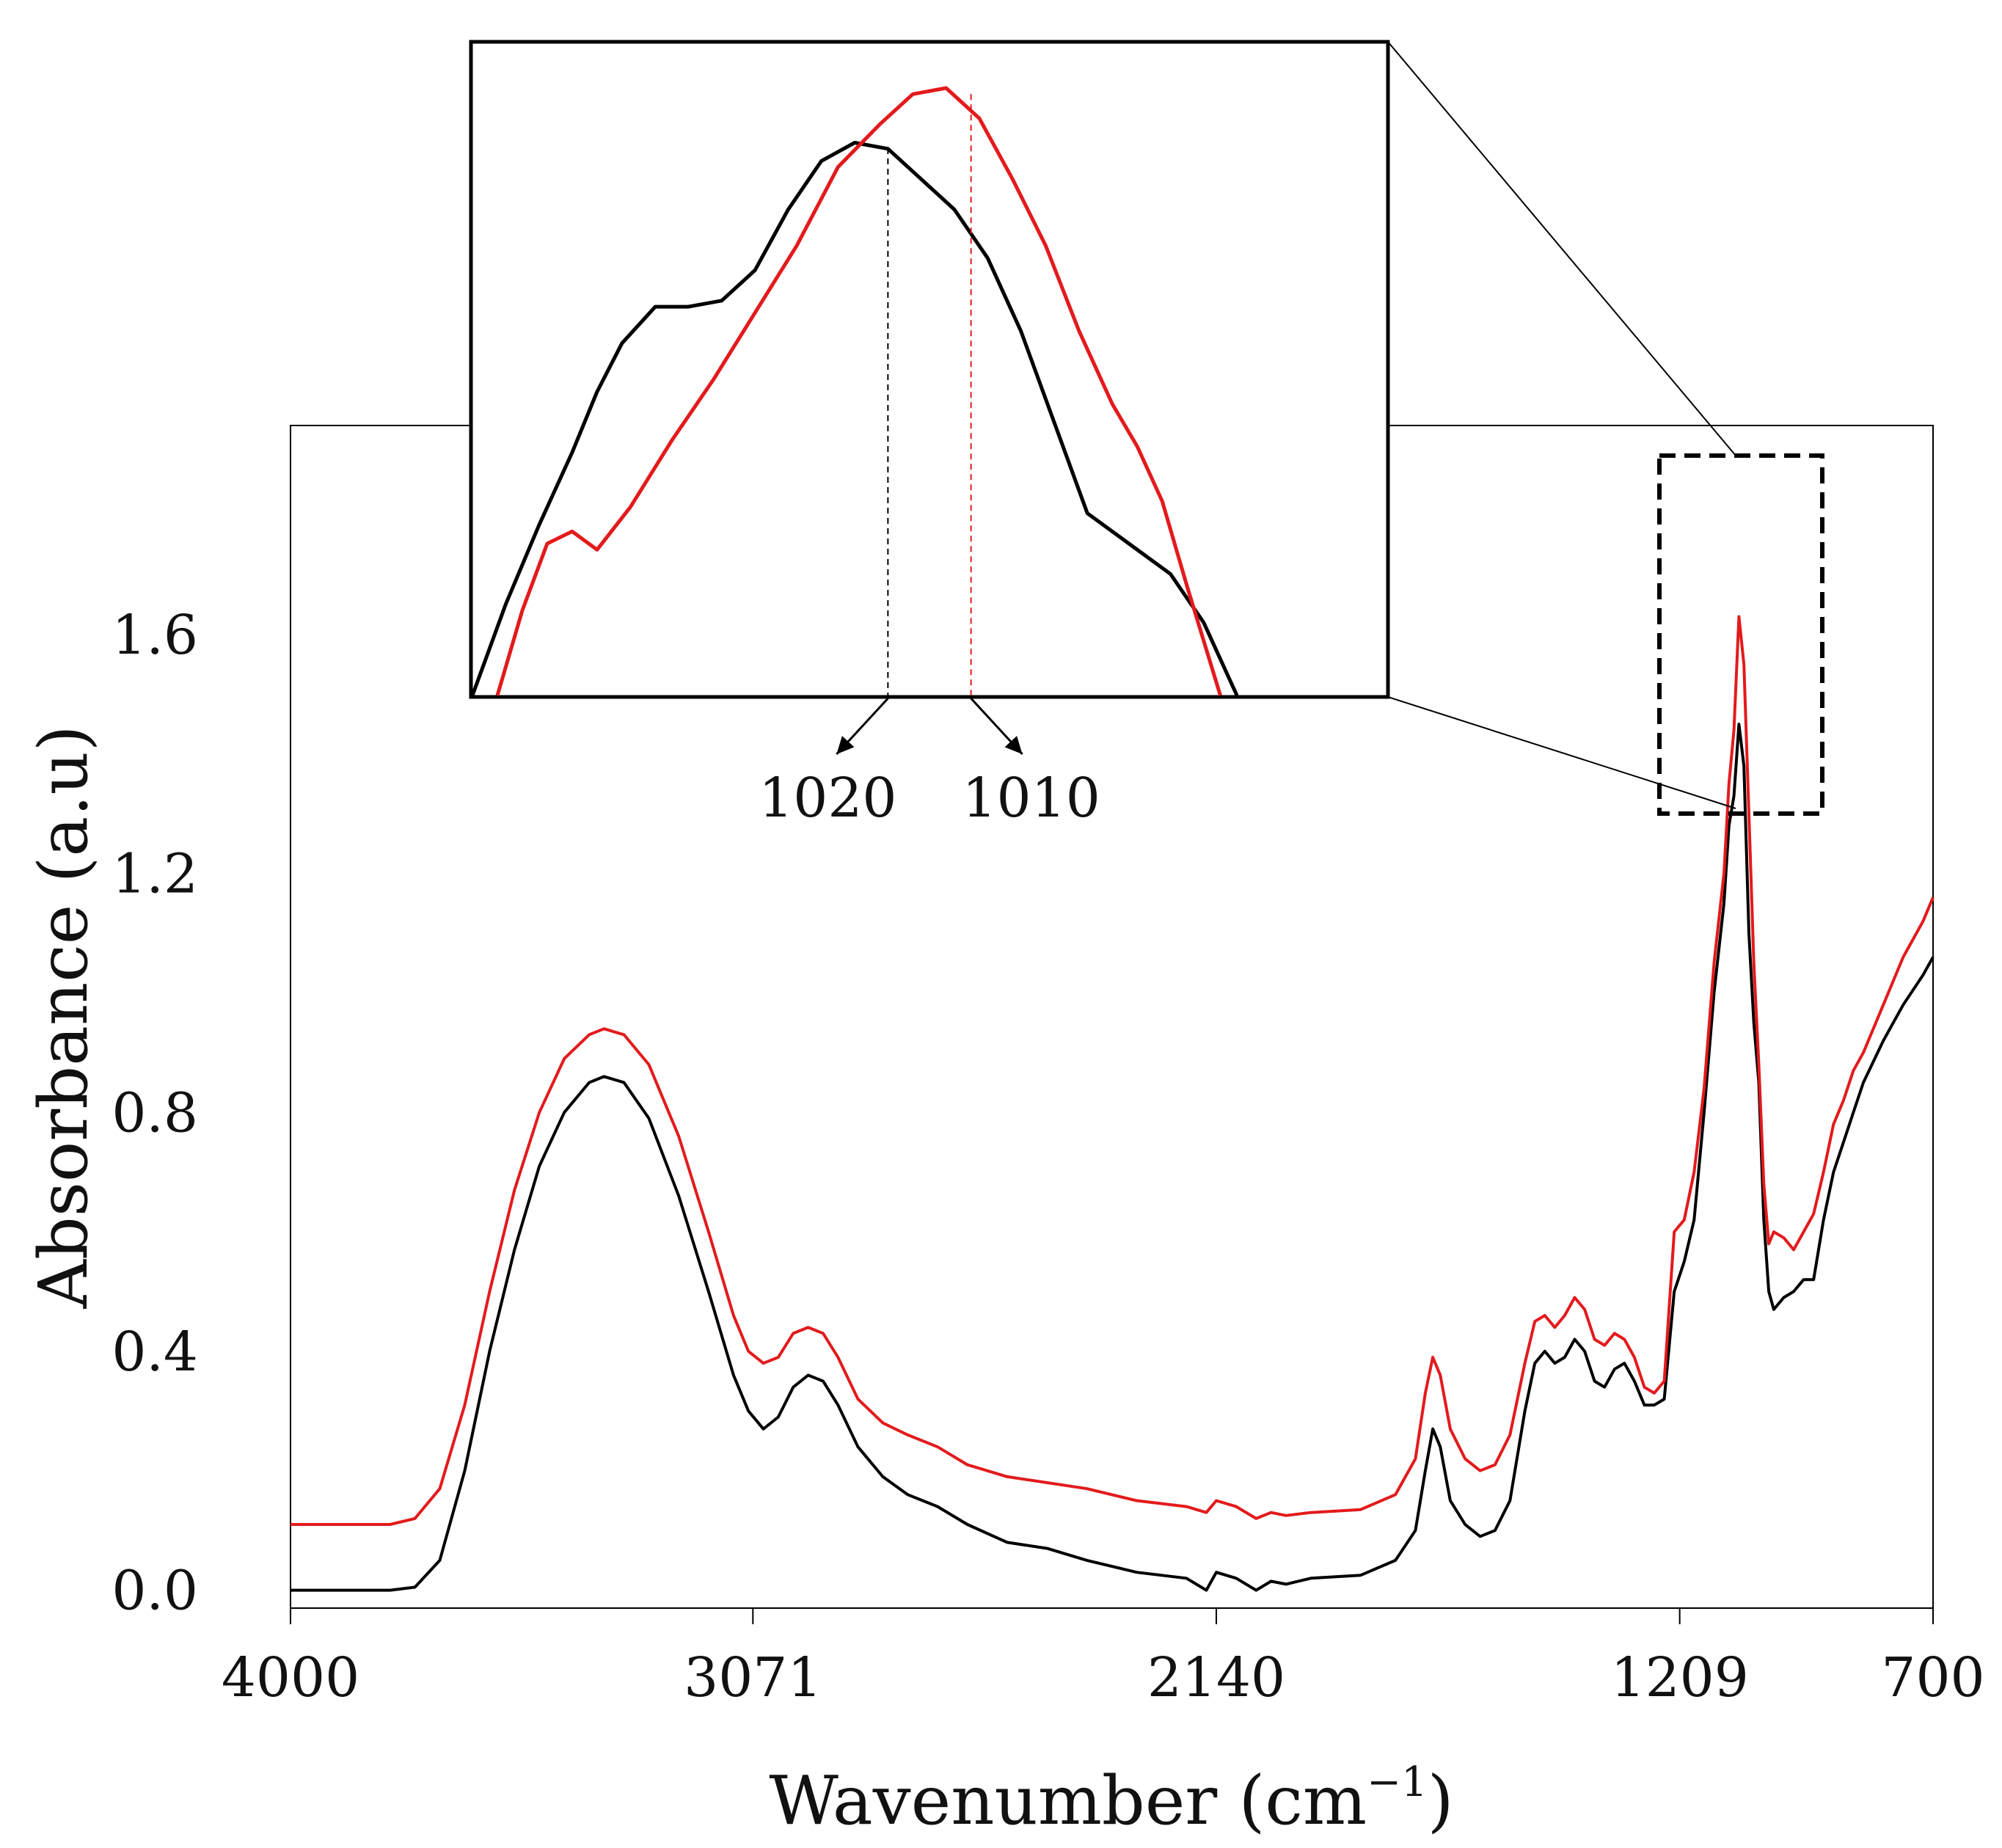 This screenshot has height=1848, width=2002. I want to click on x-tick-label: 1209, so click(1679, 1678).